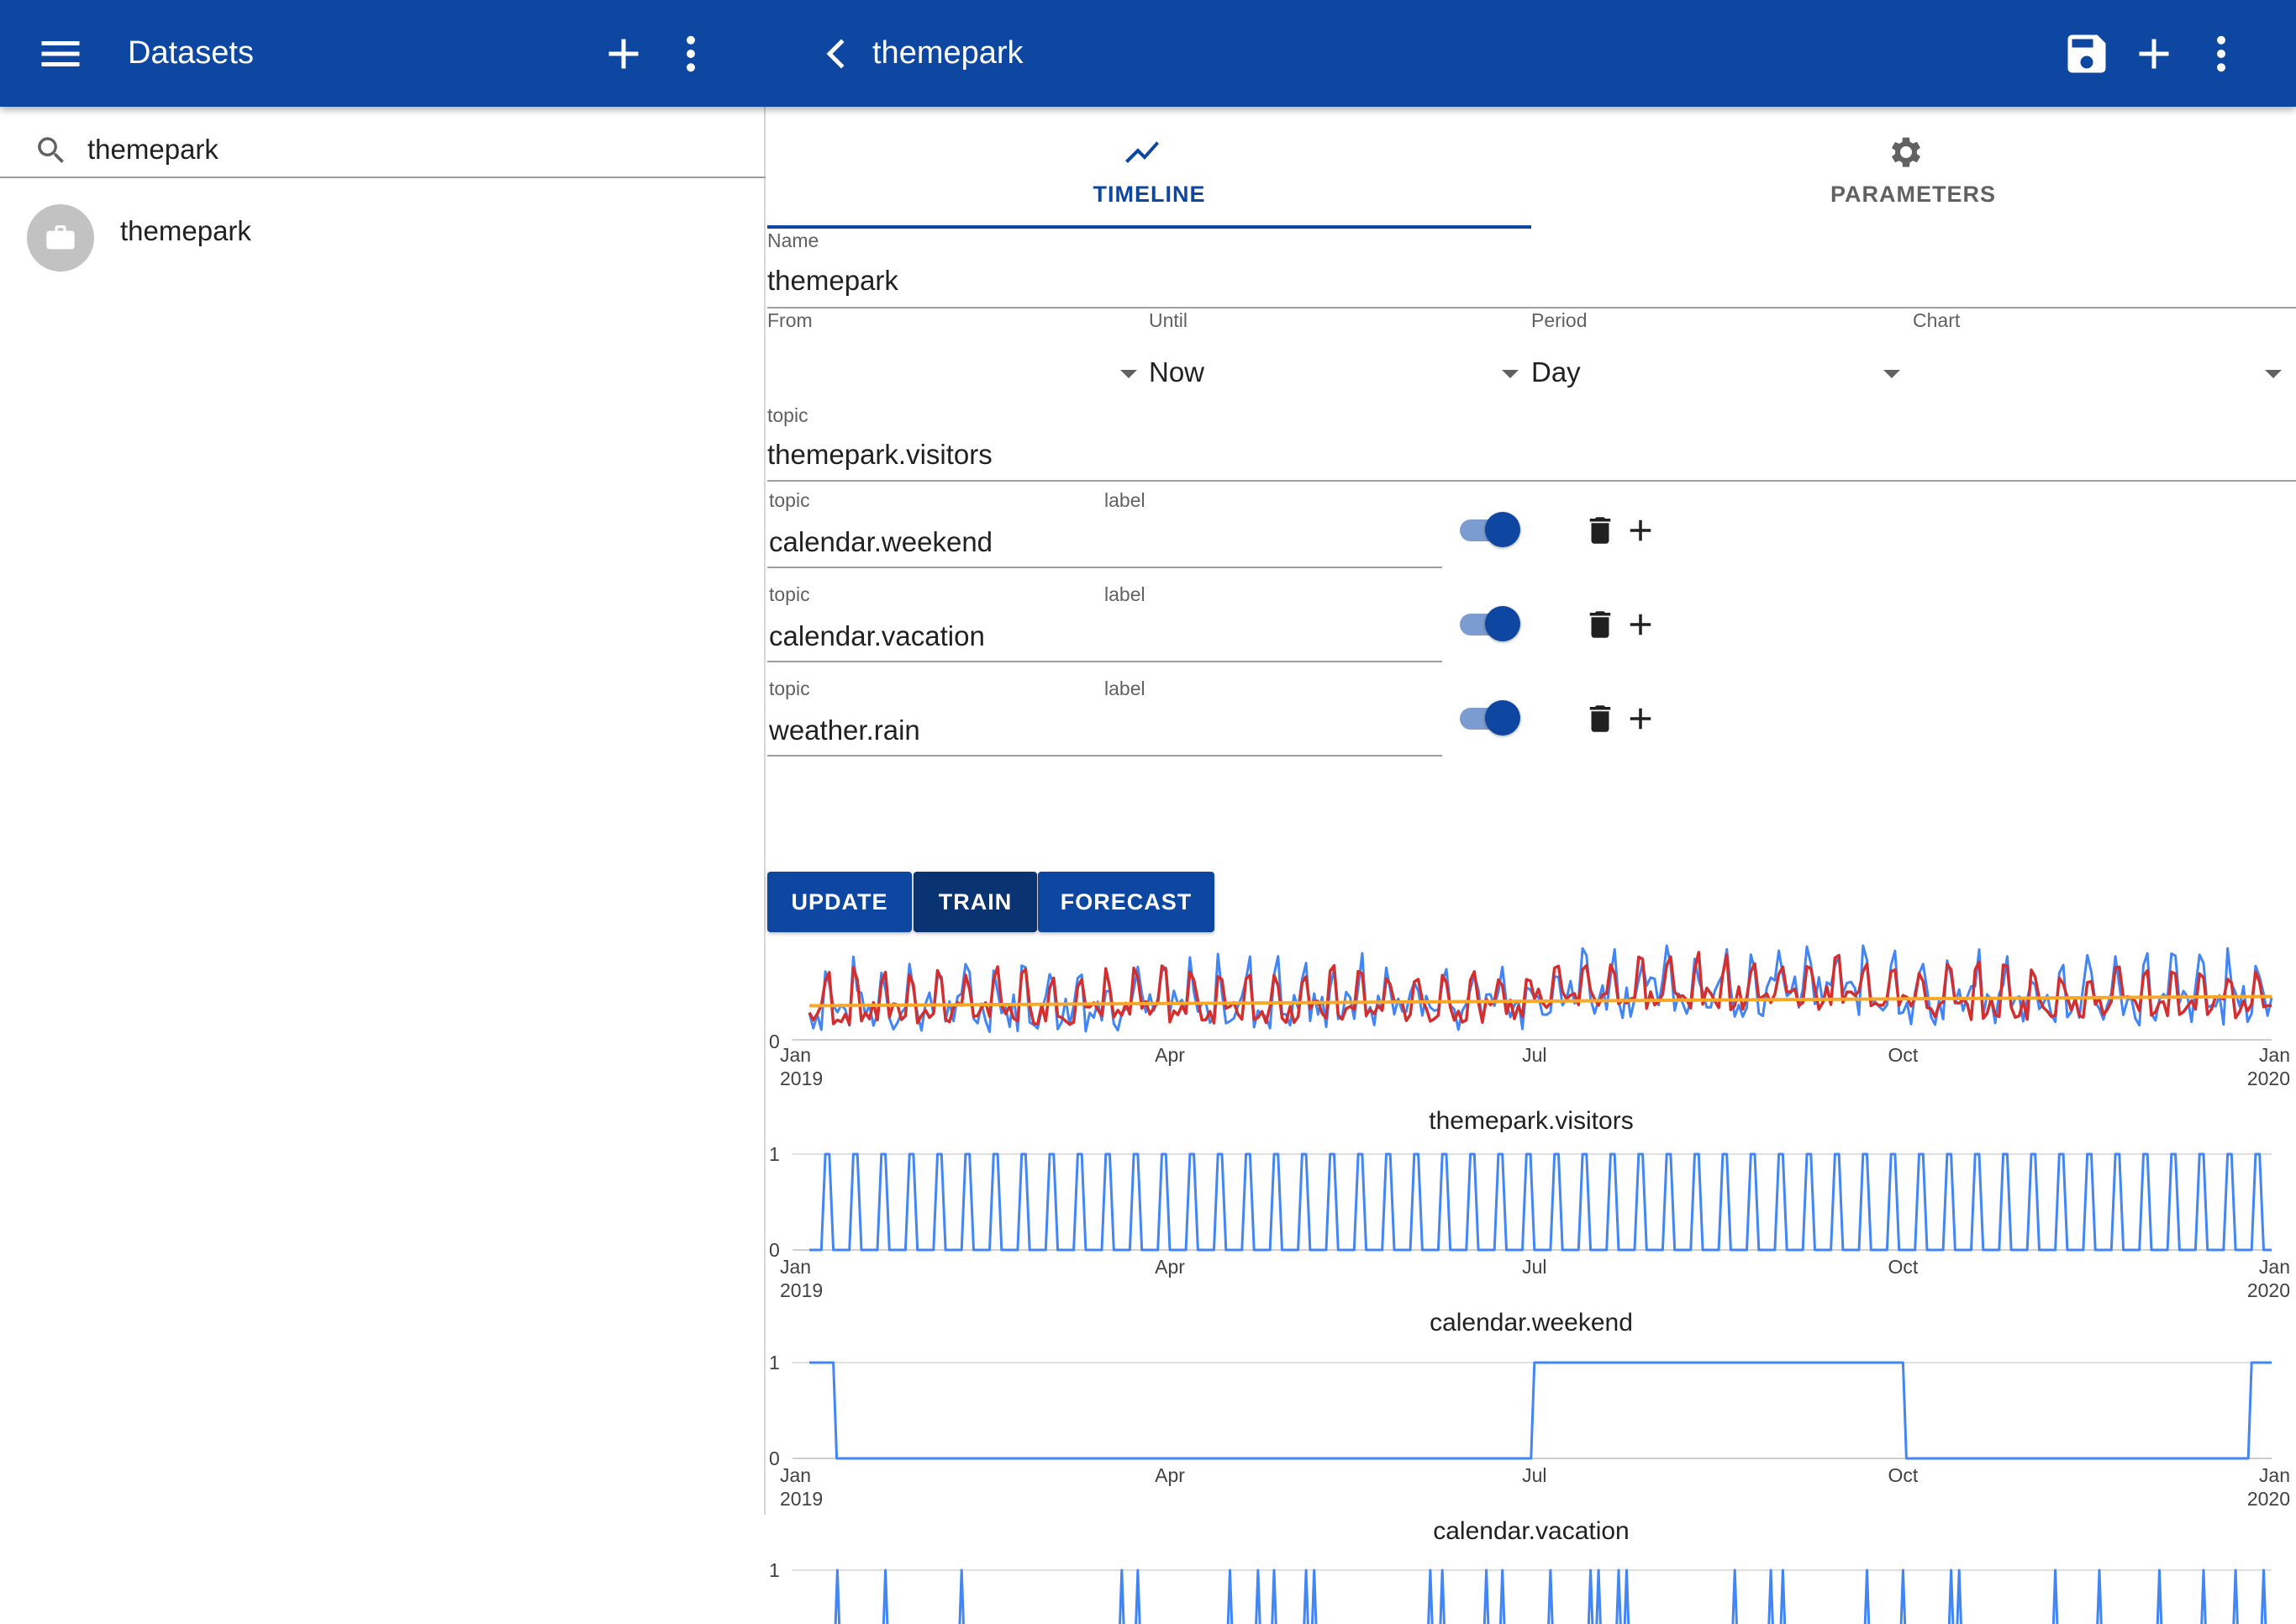 The width and height of the screenshot is (2296, 1624). What do you see at coordinates (2273, 374) in the screenshot?
I see `chart-dropdown-icon` at bounding box center [2273, 374].